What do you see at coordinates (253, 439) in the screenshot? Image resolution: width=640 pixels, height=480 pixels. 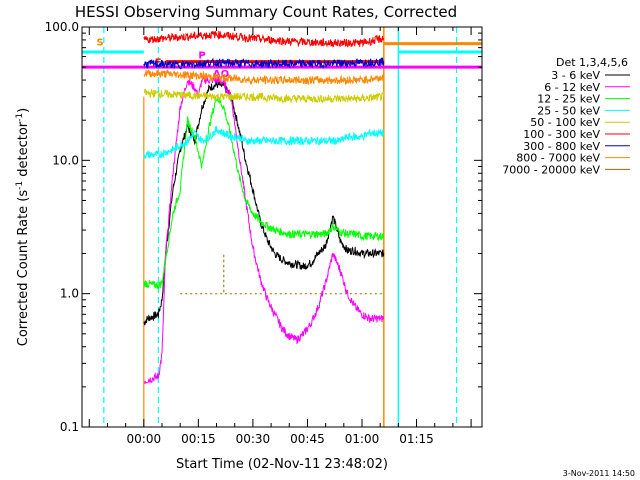 I see `x-tick-label: 00:30` at bounding box center [253, 439].